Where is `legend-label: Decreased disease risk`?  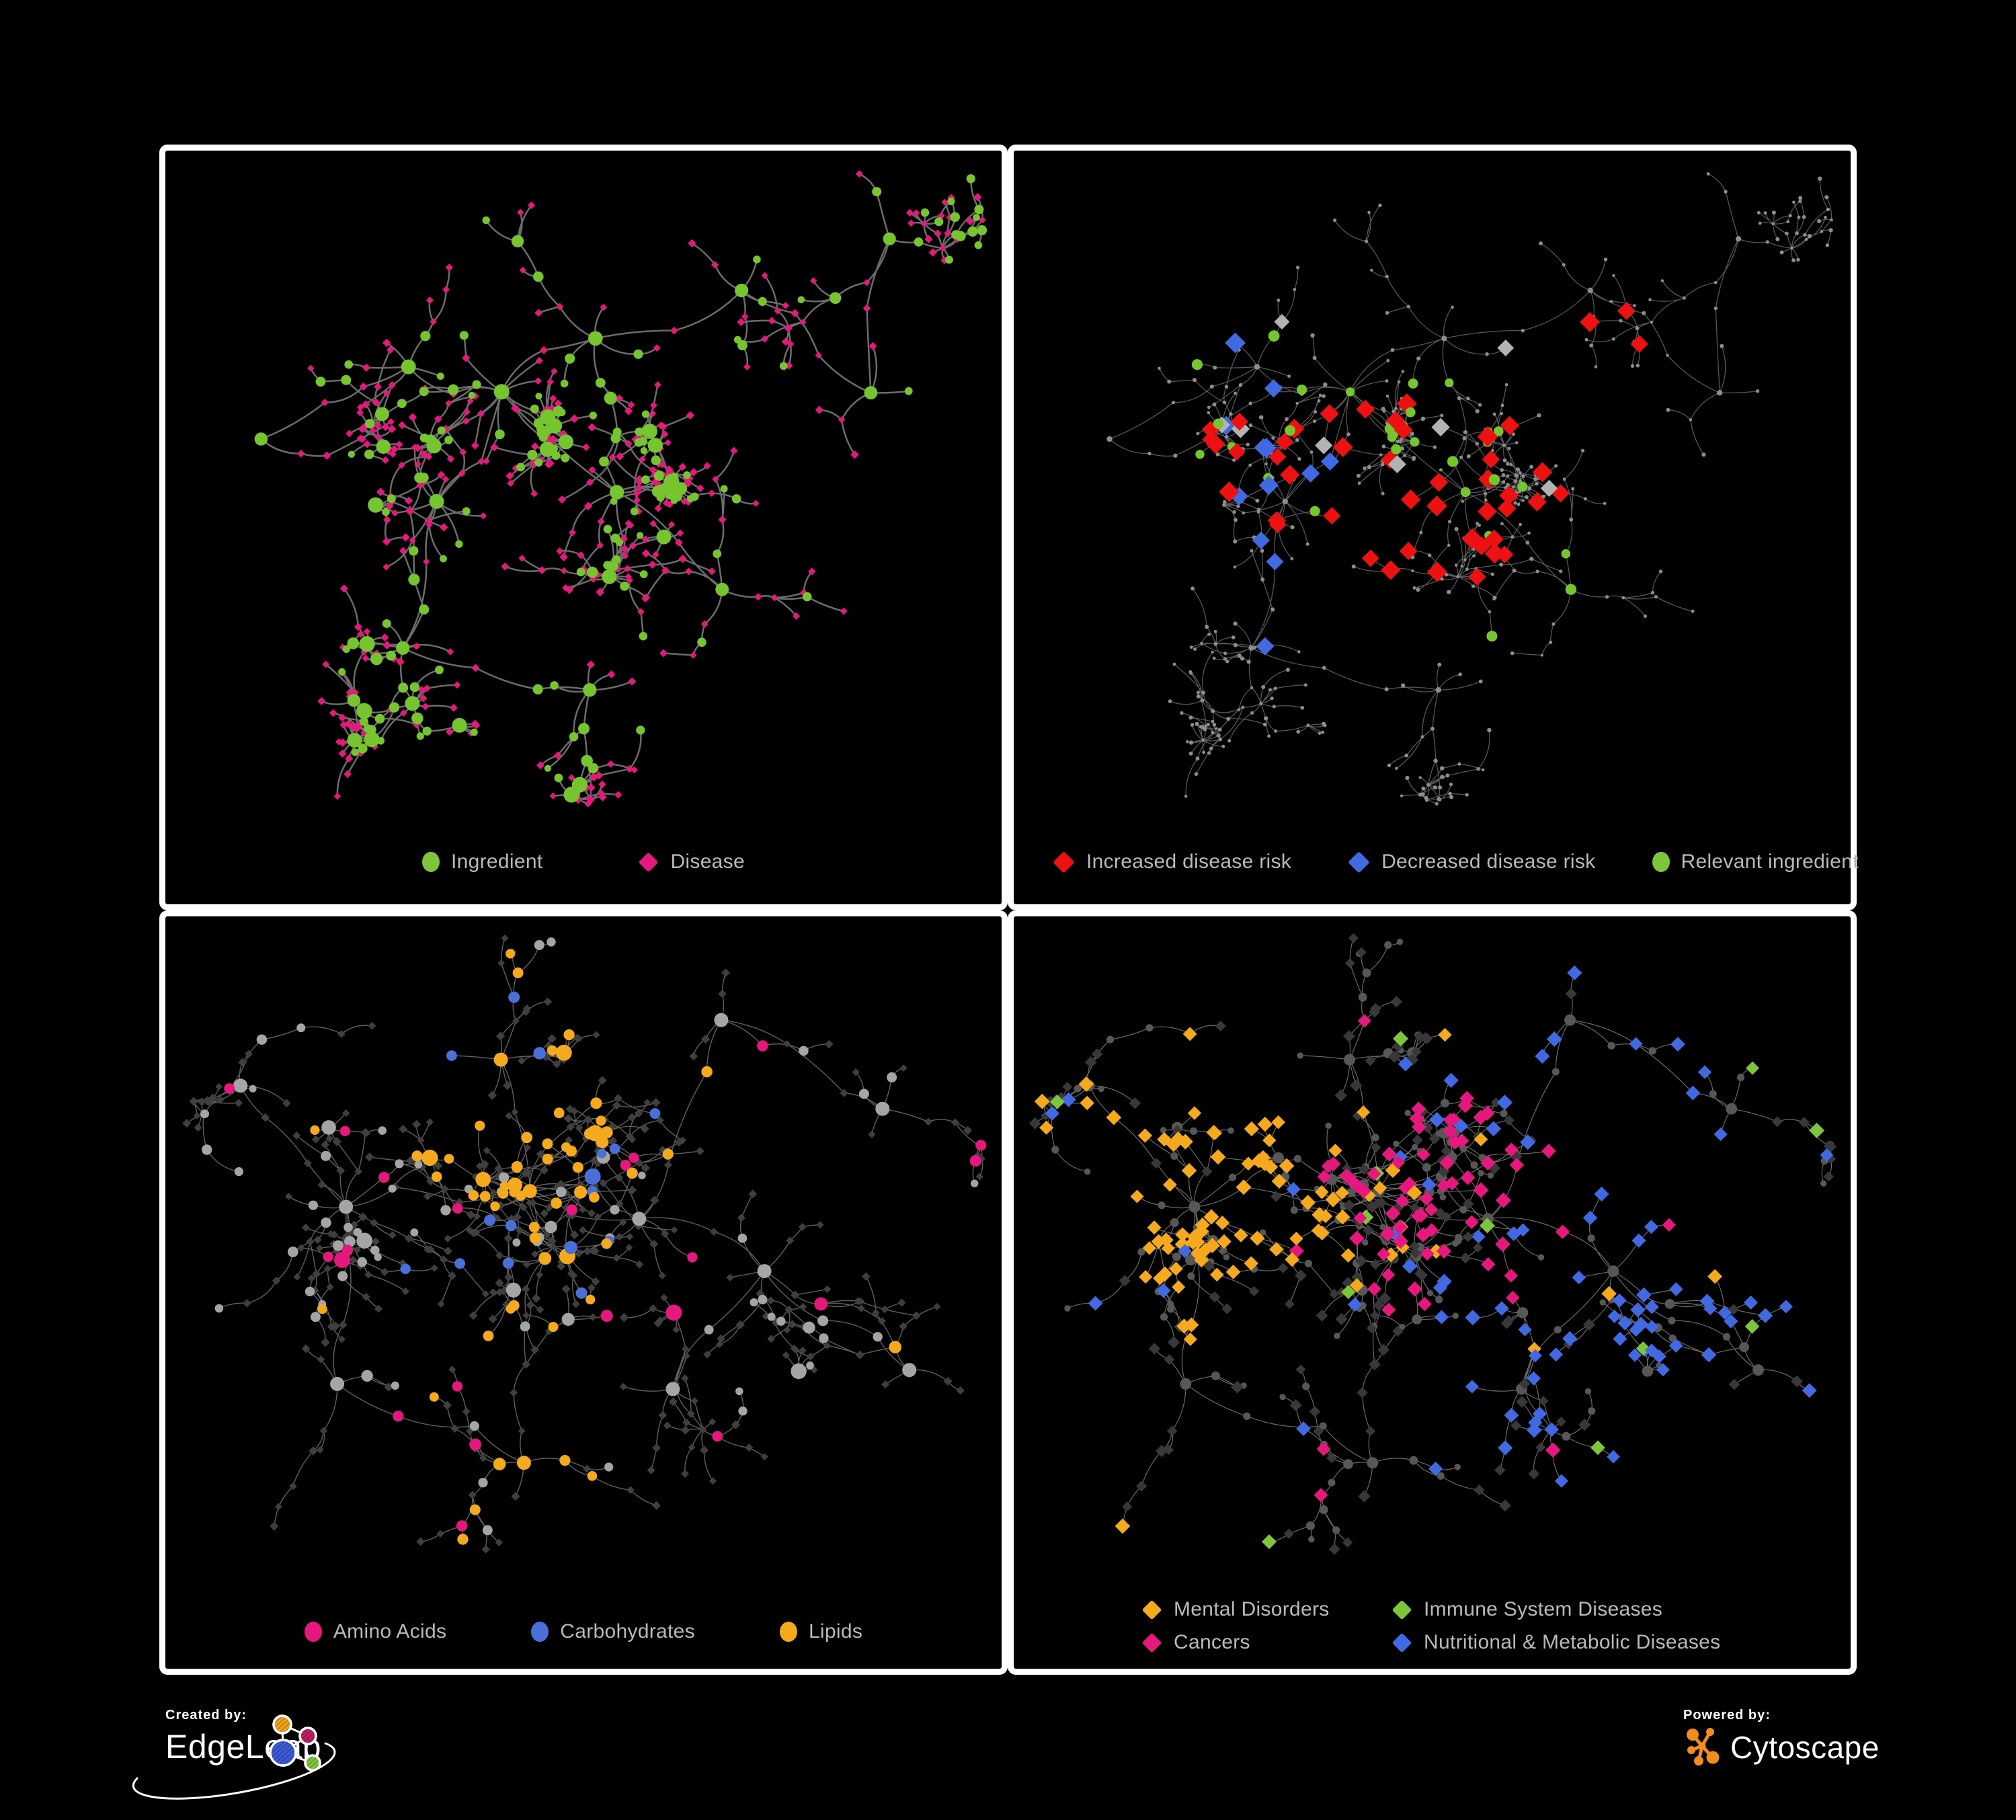
legend-label: Decreased disease risk is located at coordinates (1488, 861).